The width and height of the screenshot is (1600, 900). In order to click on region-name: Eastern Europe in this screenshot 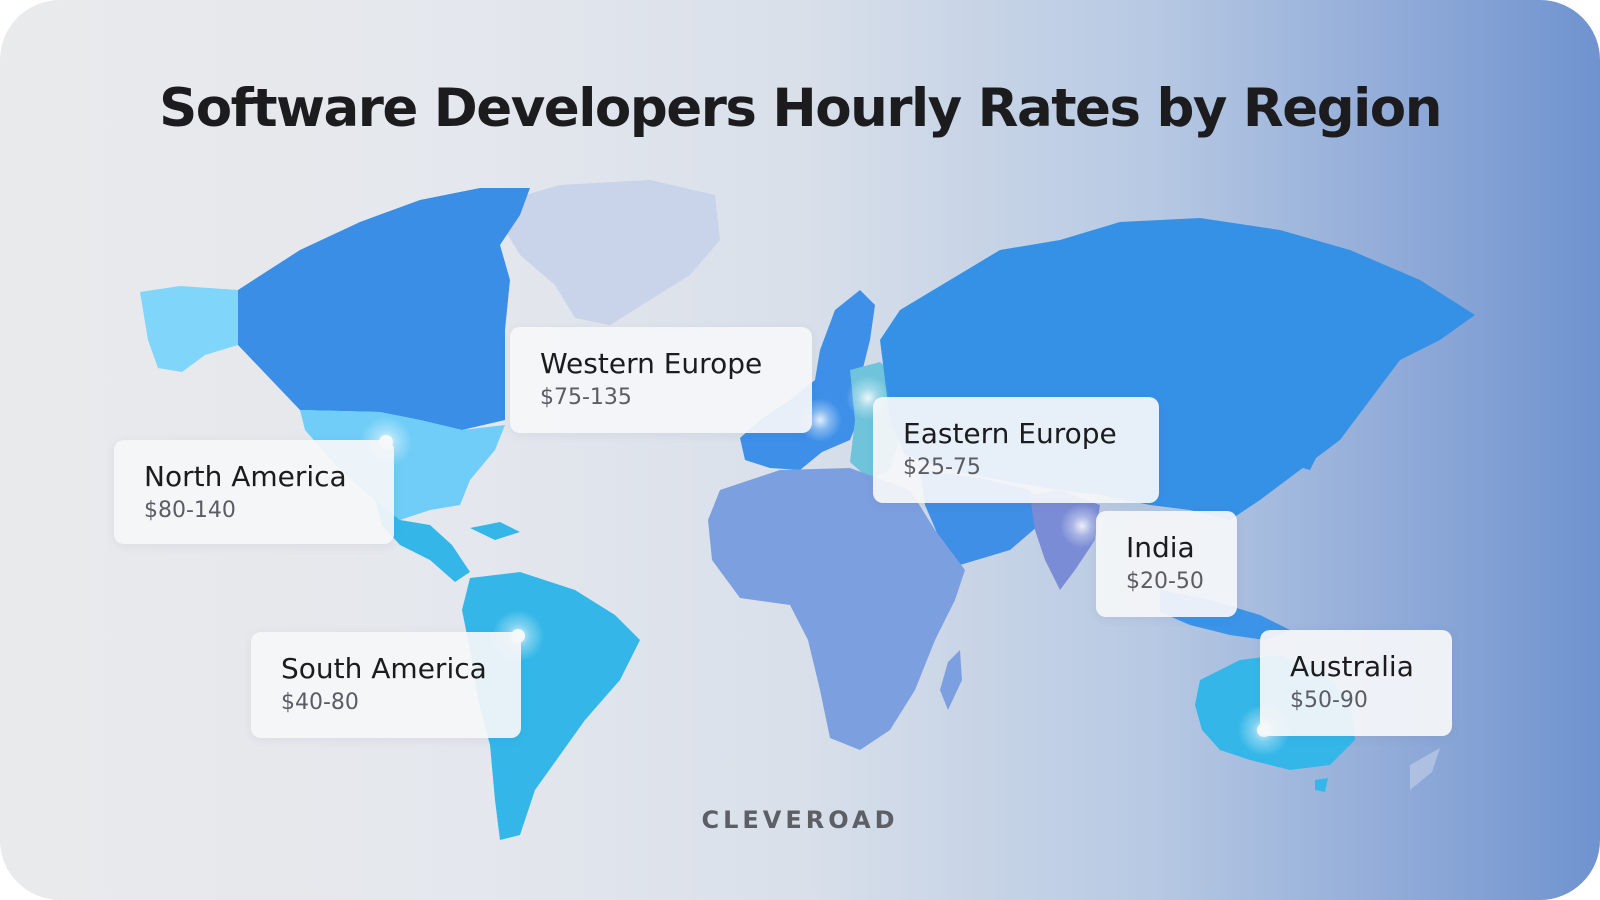, I will do `click(1010, 433)`.